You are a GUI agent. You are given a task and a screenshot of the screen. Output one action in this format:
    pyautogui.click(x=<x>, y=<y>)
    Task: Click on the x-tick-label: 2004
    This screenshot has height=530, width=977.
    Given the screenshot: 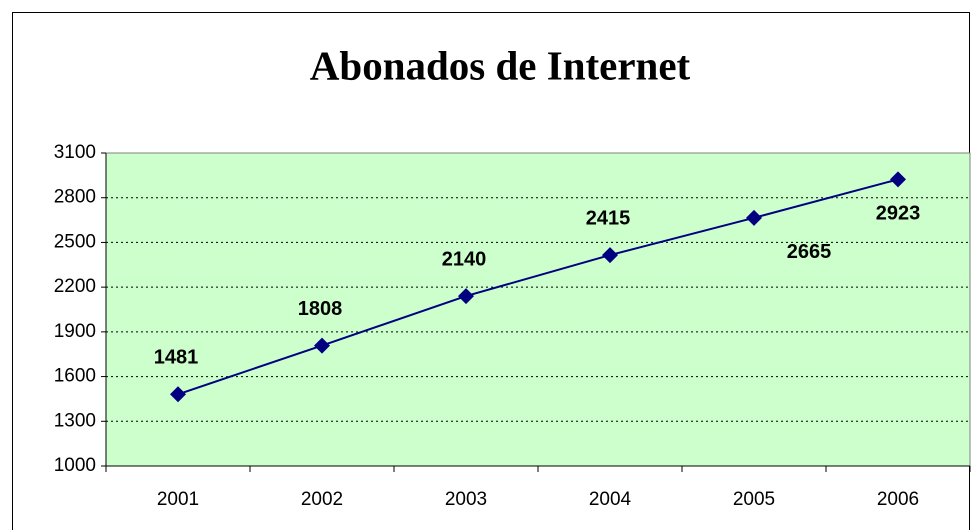 What is the action you would take?
    pyautogui.click(x=610, y=499)
    